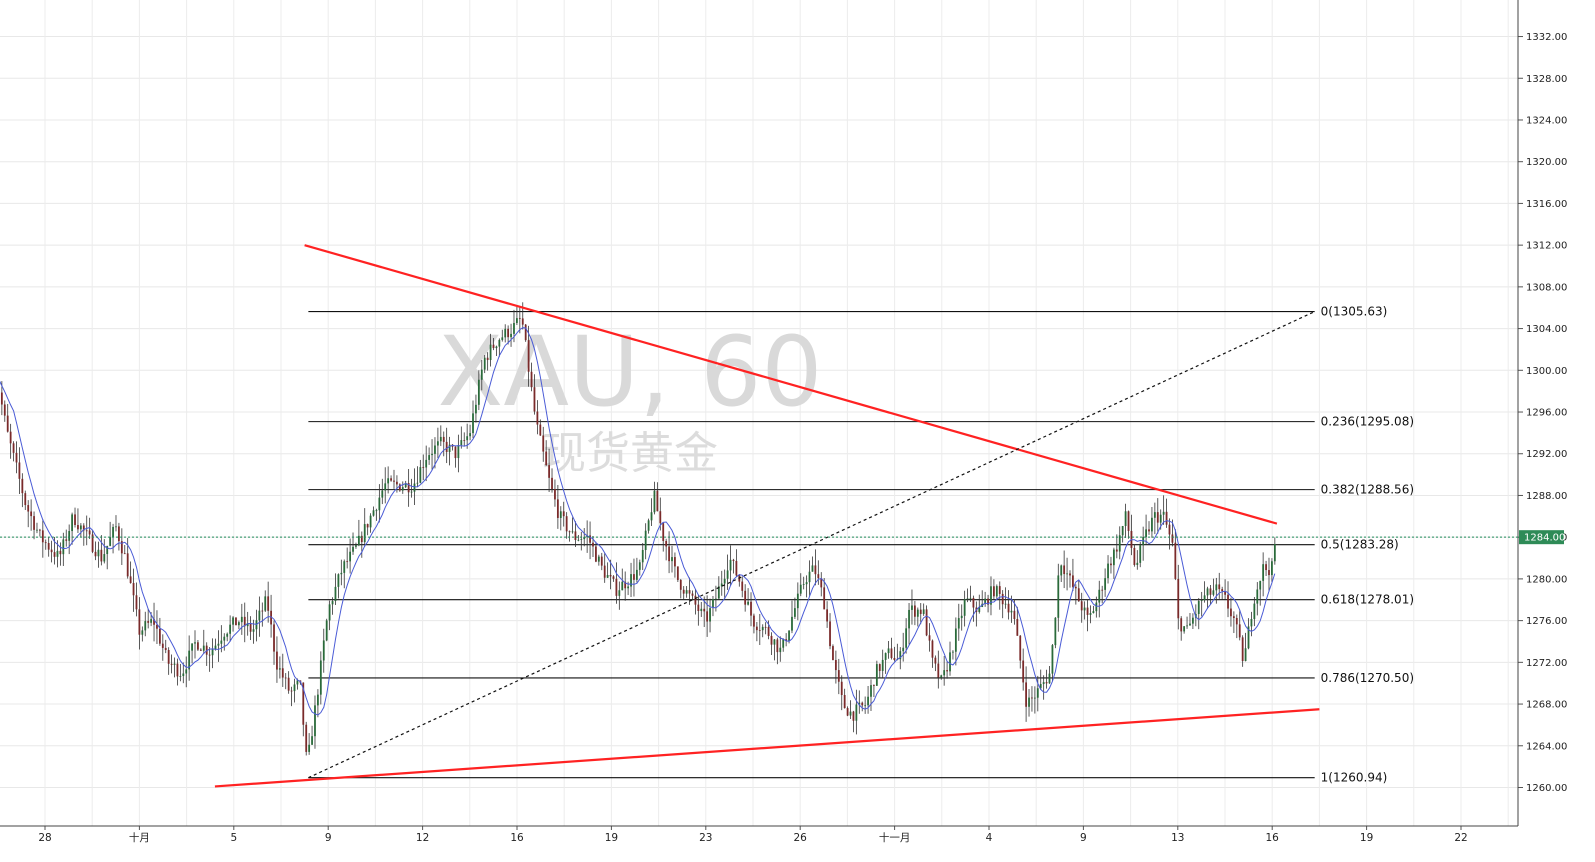 The width and height of the screenshot is (1595, 862). I want to click on fib-level-label: 0(1305.63), so click(1354, 312).